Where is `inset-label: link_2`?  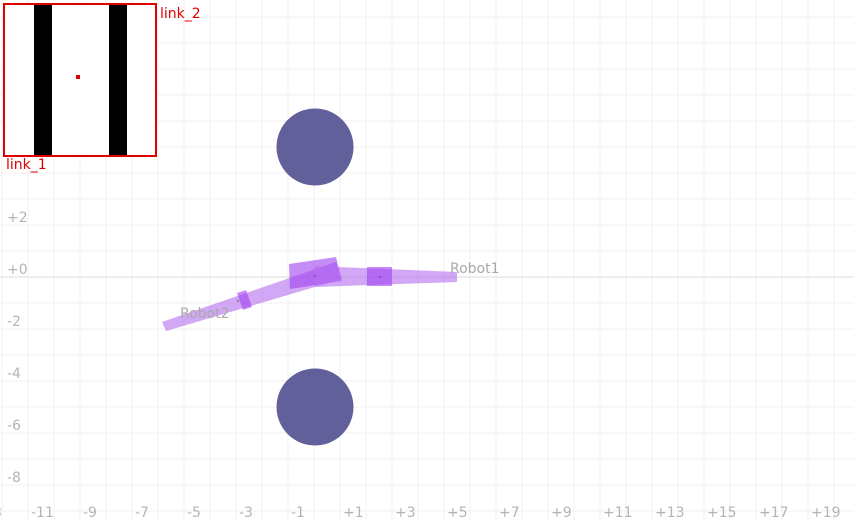 inset-label: link_2 is located at coordinates (180, 14).